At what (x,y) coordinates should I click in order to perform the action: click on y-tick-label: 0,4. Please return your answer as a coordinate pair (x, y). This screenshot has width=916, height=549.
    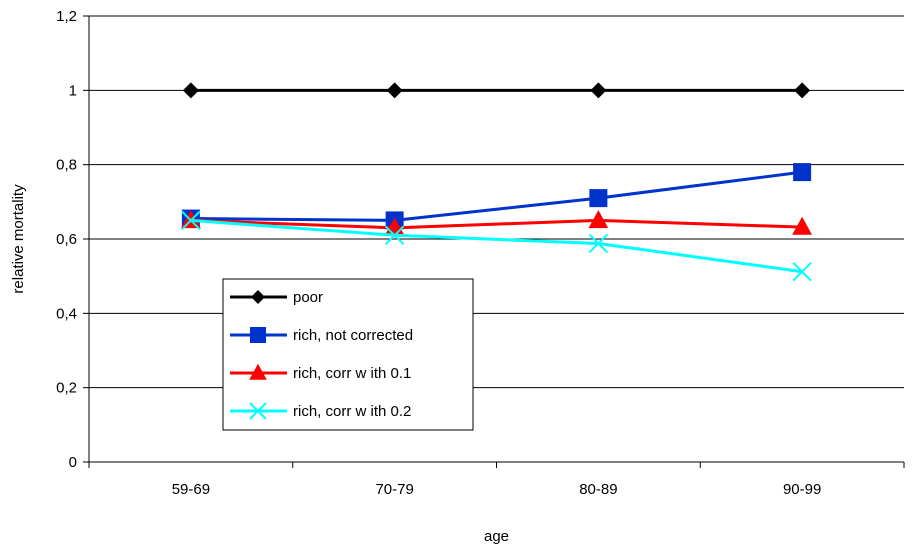
    Looking at the image, I should click on (66, 313).